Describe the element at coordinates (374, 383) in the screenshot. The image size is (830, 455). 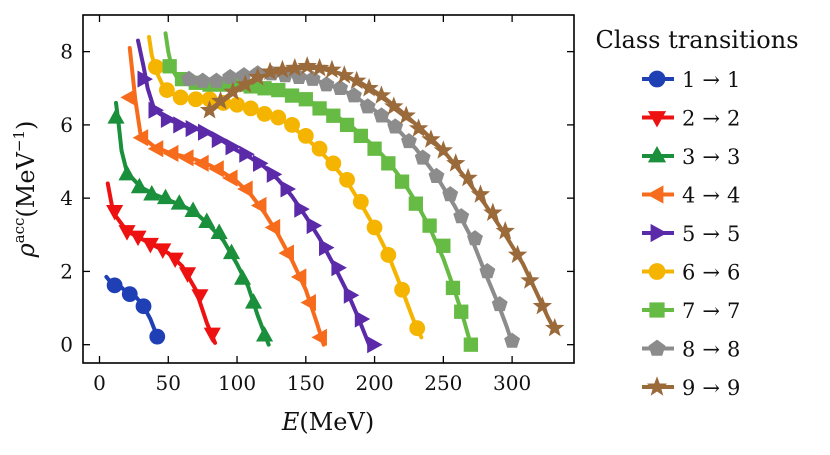
I see `x-tick-label: 200` at that location.